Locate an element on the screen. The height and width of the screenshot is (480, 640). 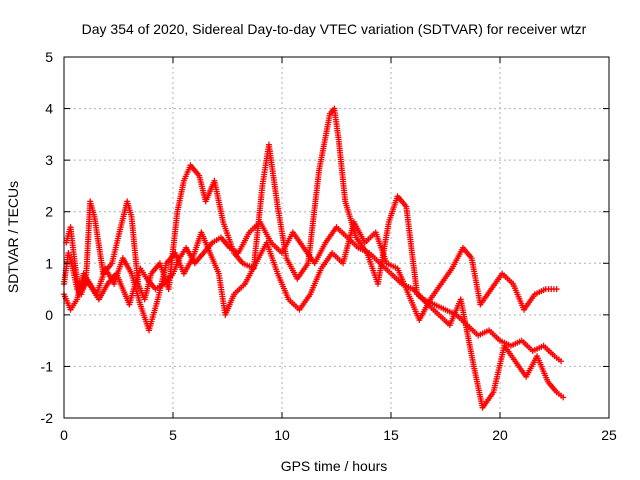
y-tick-label: 0 is located at coordinates (49, 315).